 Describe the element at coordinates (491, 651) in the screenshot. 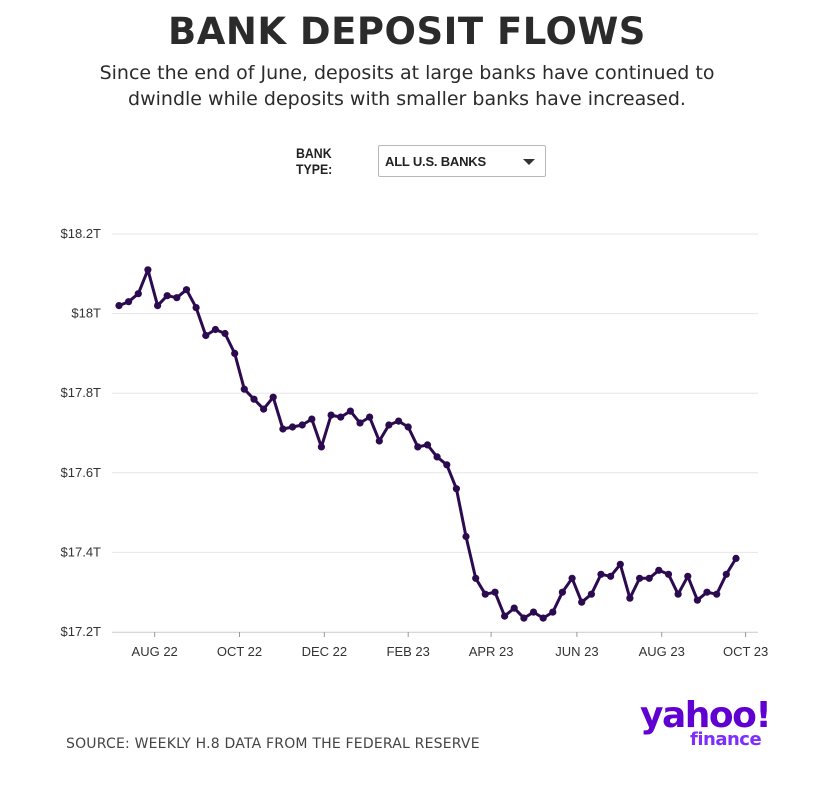

I see `x-tick-label: APR 23` at that location.